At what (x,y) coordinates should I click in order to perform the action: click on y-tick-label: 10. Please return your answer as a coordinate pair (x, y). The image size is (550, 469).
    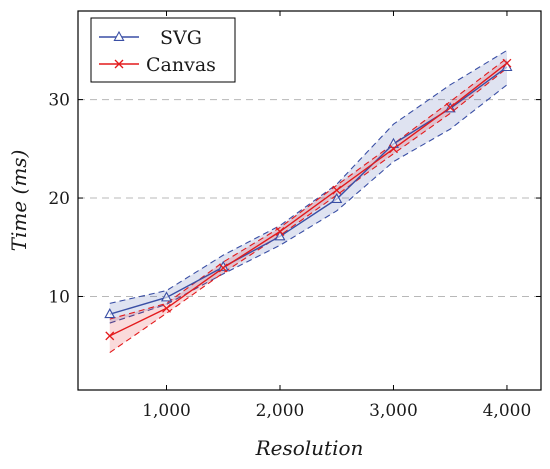
    Looking at the image, I should click on (59, 297).